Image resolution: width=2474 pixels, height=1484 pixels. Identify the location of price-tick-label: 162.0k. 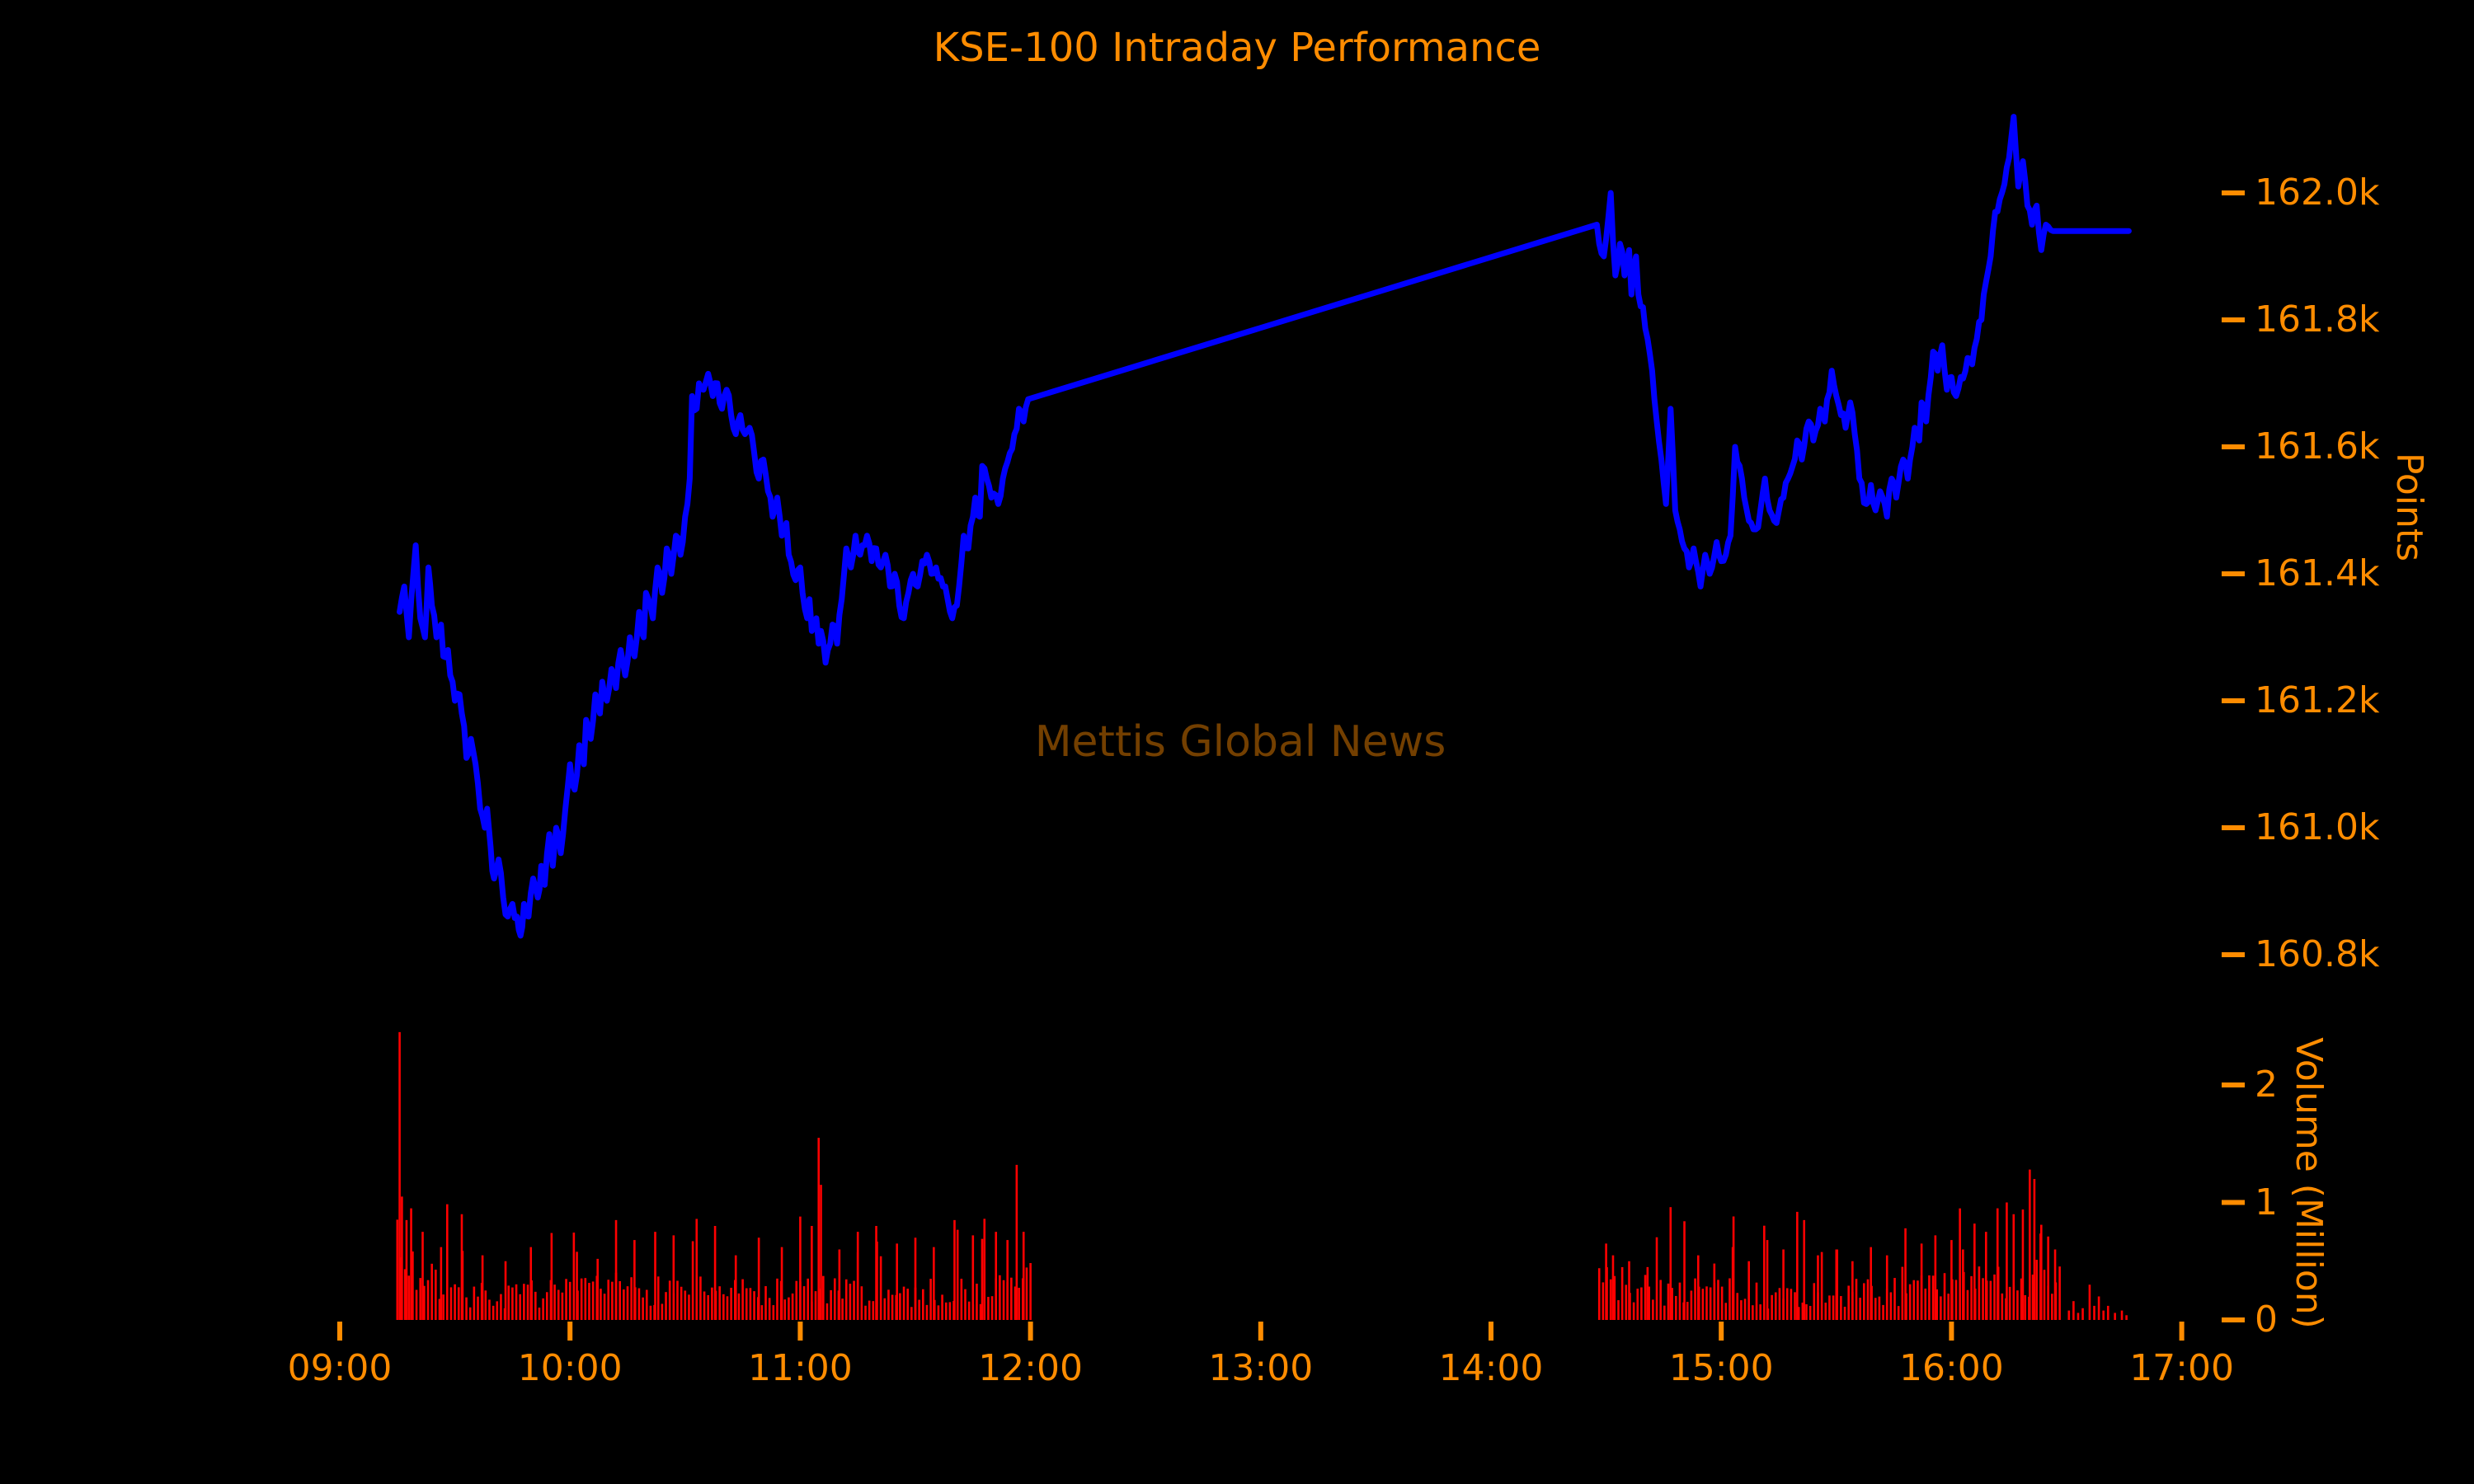
(2317, 192).